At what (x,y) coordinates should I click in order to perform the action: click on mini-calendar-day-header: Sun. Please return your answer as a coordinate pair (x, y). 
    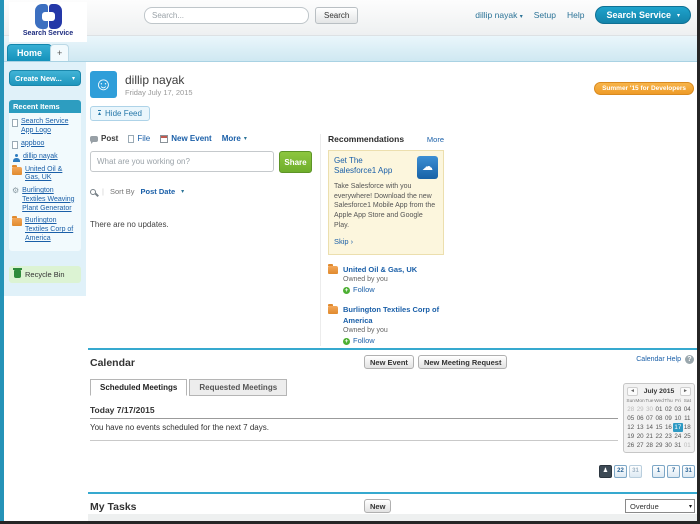
    Looking at the image, I should click on (630, 401).